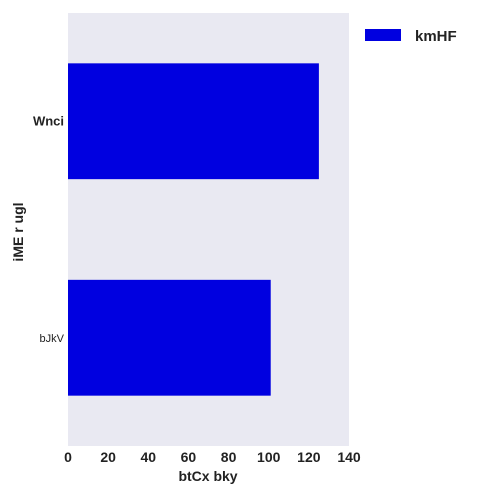  What do you see at coordinates (436, 36) in the screenshot?
I see `legend-label: kmHF` at bounding box center [436, 36].